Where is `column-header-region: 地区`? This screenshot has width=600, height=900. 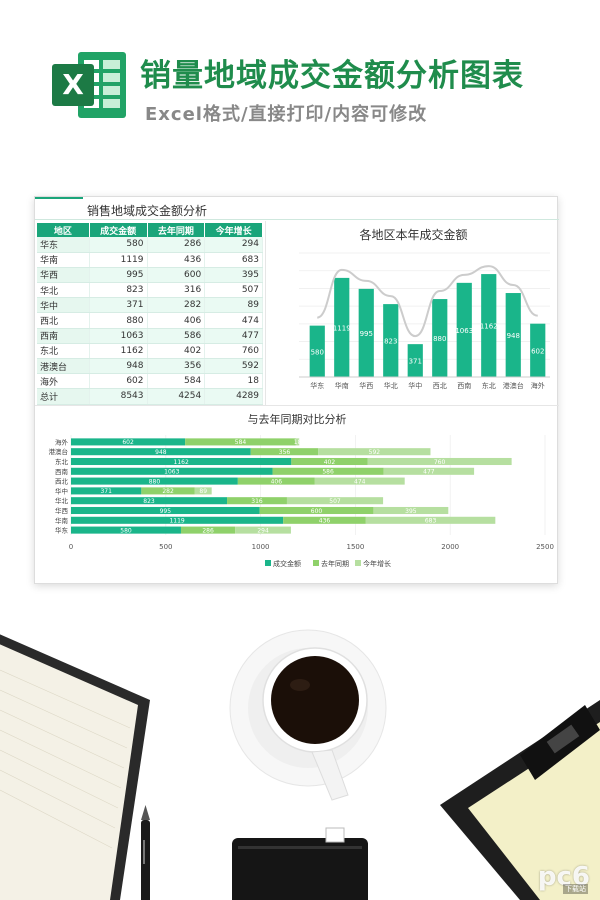
column-header-region: 地区 is located at coordinates (63, 230).